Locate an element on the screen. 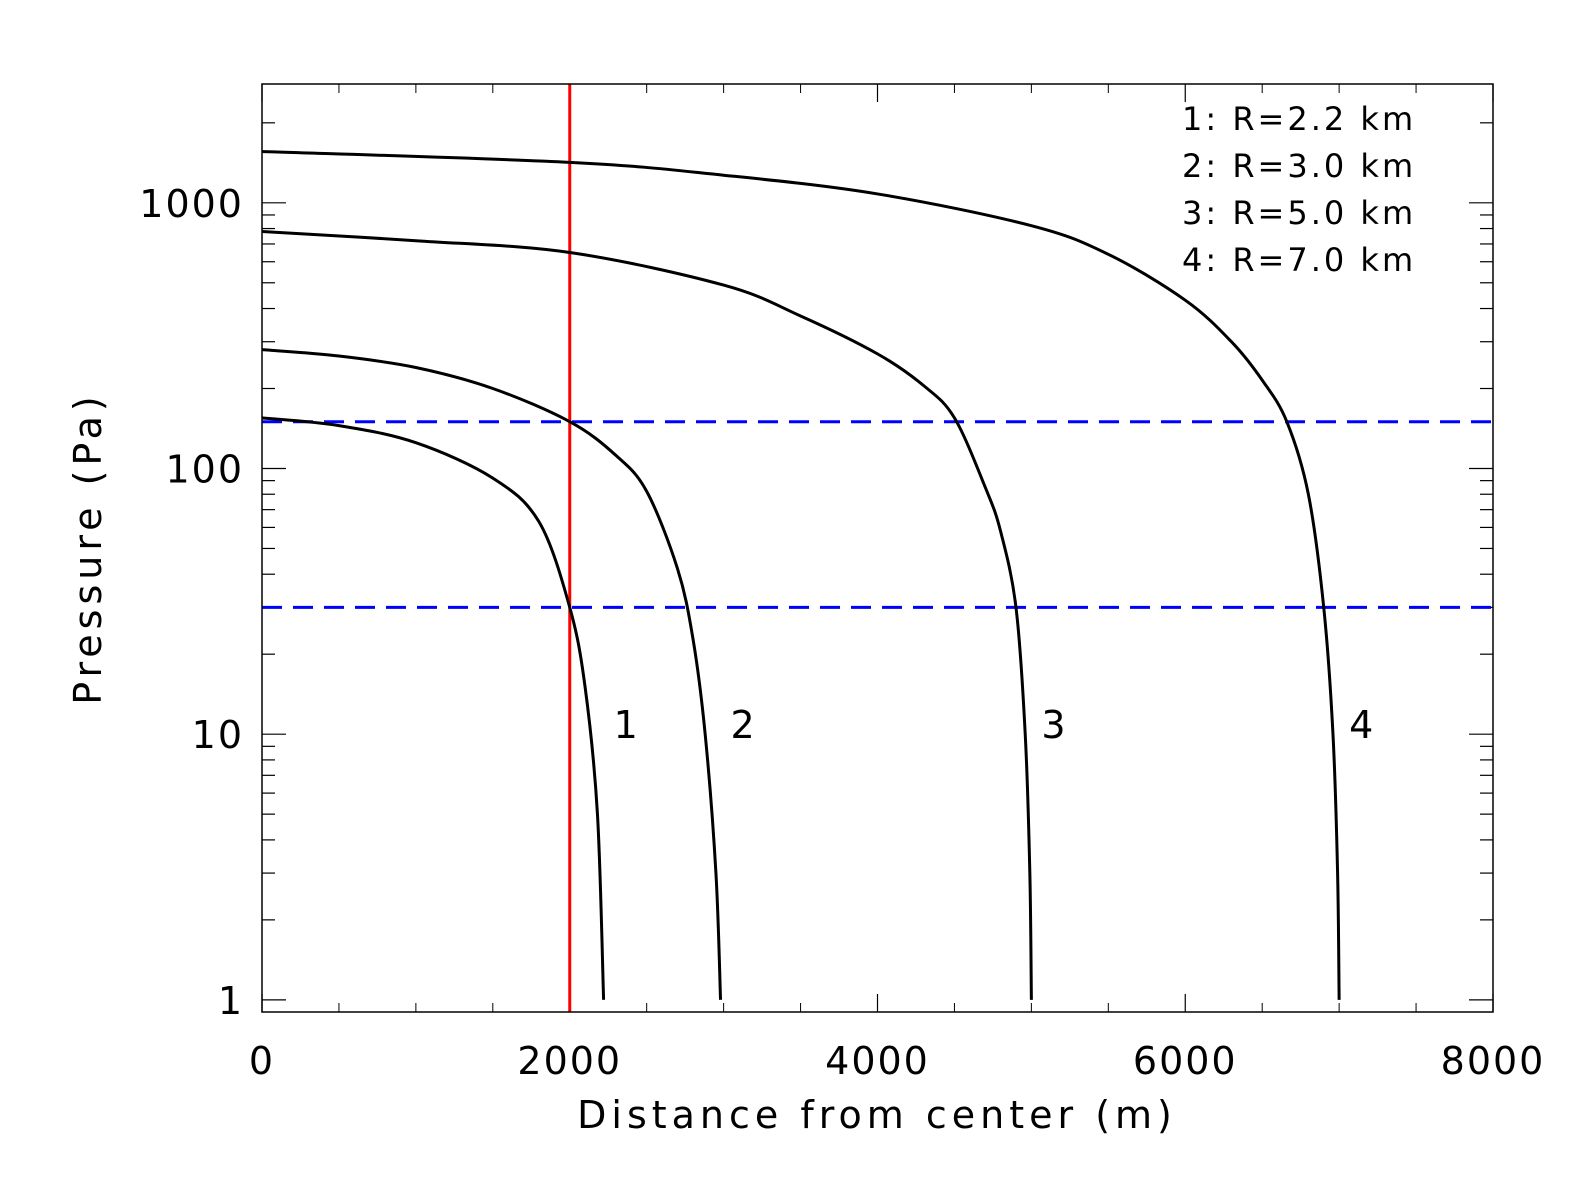 The height and width of the screenshot is (1181, 1572). legend-entry-2: 2: R=3.0 km is located at coordinates (1299, 166).